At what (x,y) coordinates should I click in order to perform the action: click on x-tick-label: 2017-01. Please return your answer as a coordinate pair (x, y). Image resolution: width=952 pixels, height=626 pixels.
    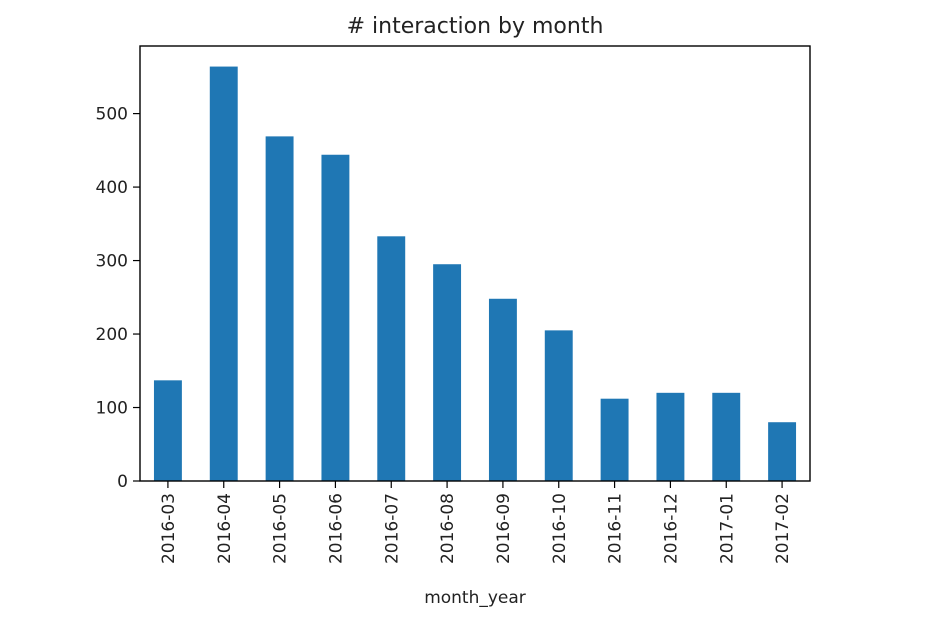
    Looking at the image, I should click on (727, 528).